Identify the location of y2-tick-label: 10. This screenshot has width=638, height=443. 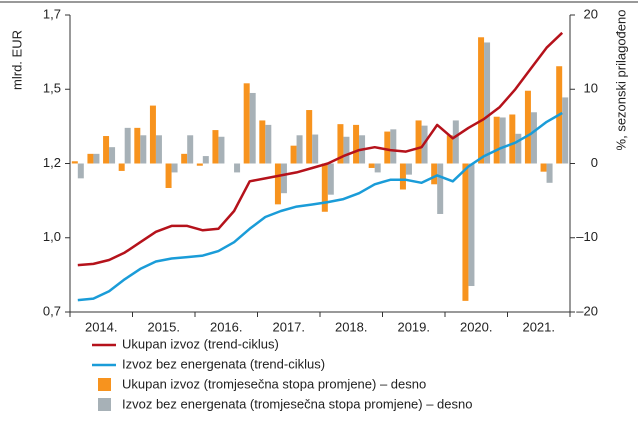
(591, 88).